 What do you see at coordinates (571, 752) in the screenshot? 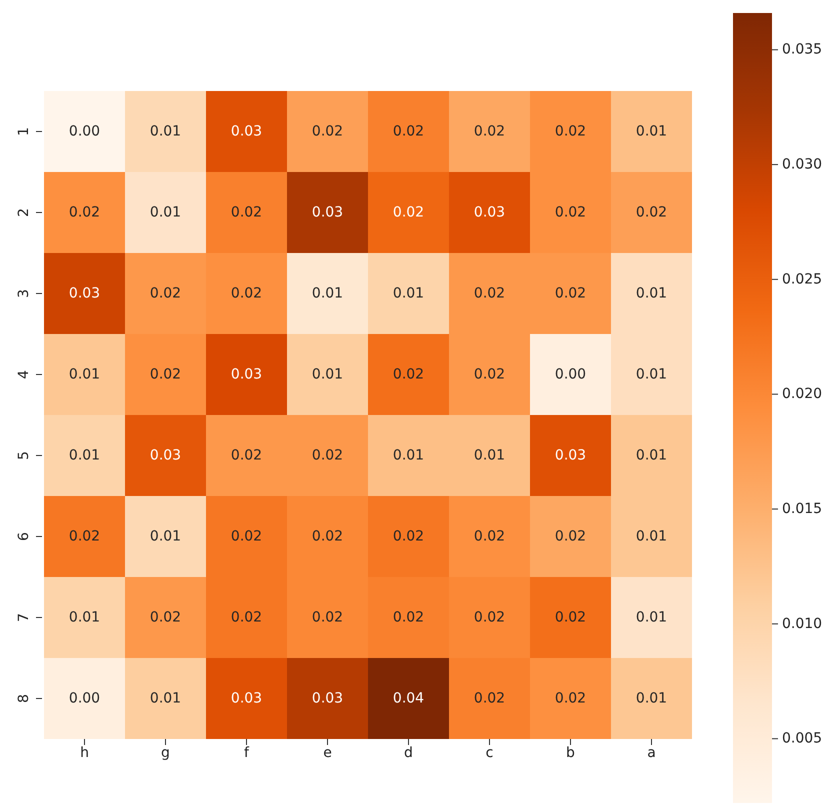
I see `x-tick-label: b` at bounding box center [571, 752].